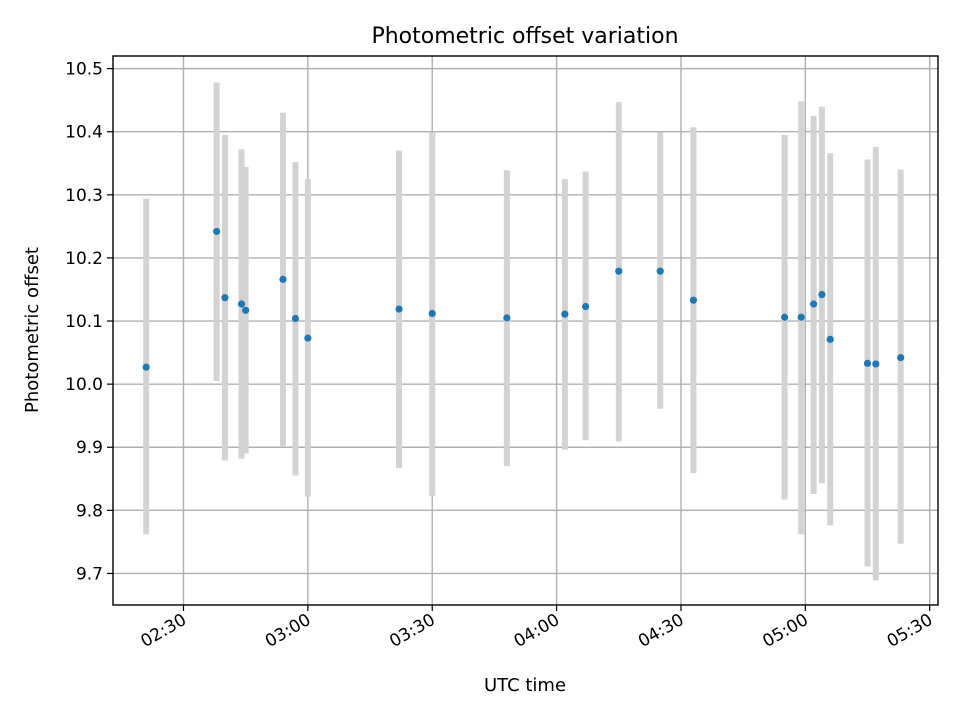 The height and width of the screenshot is (720, 960). What do you see at coordinates (84, 196) in the screenshot?
I see `y-tick-label: 10.3` at bounding box center [84, 196].